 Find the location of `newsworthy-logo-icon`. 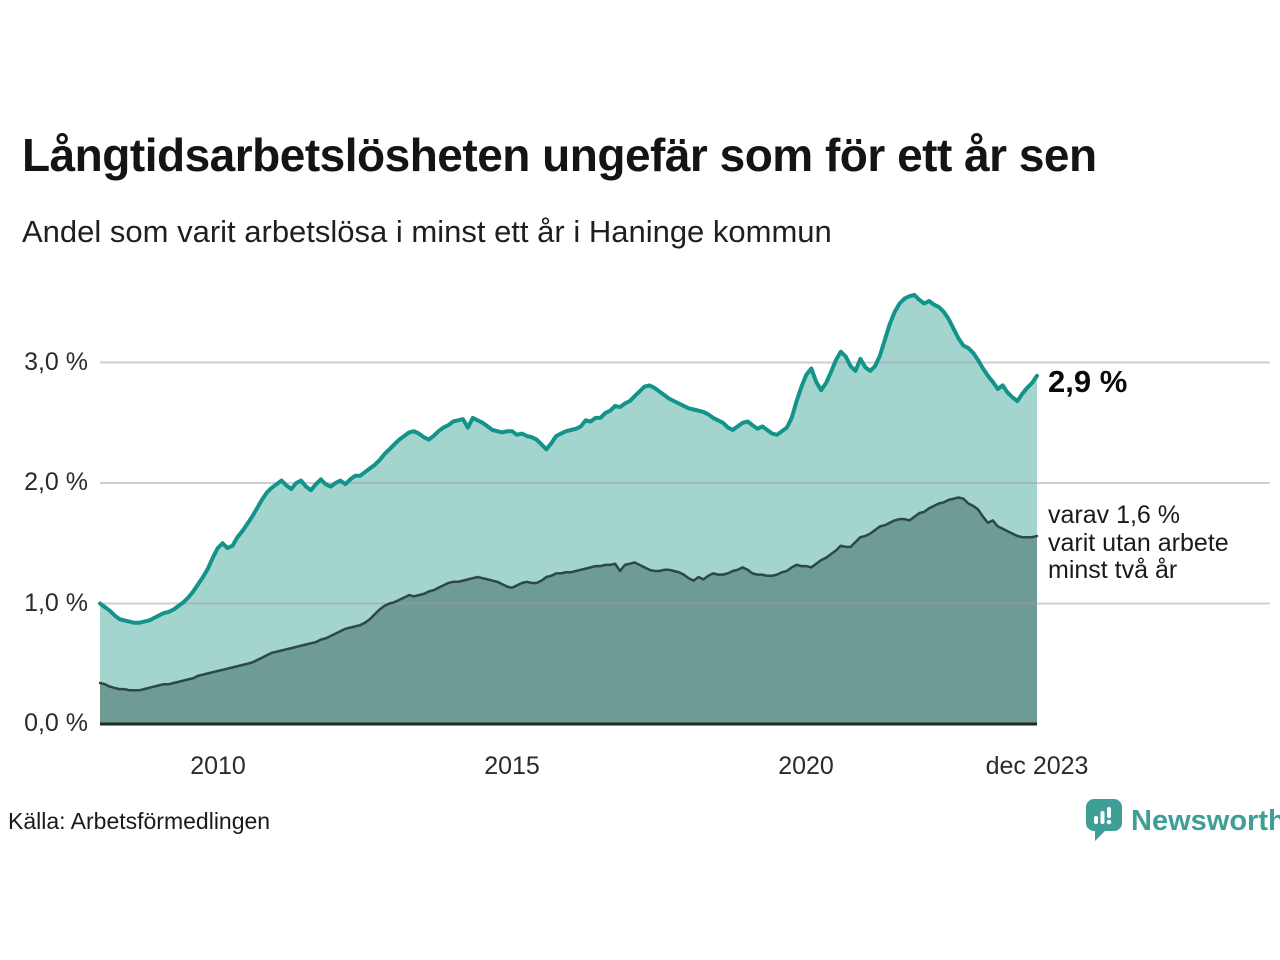

newsworthy-logo-icon is located at coordinates (1104, 820).